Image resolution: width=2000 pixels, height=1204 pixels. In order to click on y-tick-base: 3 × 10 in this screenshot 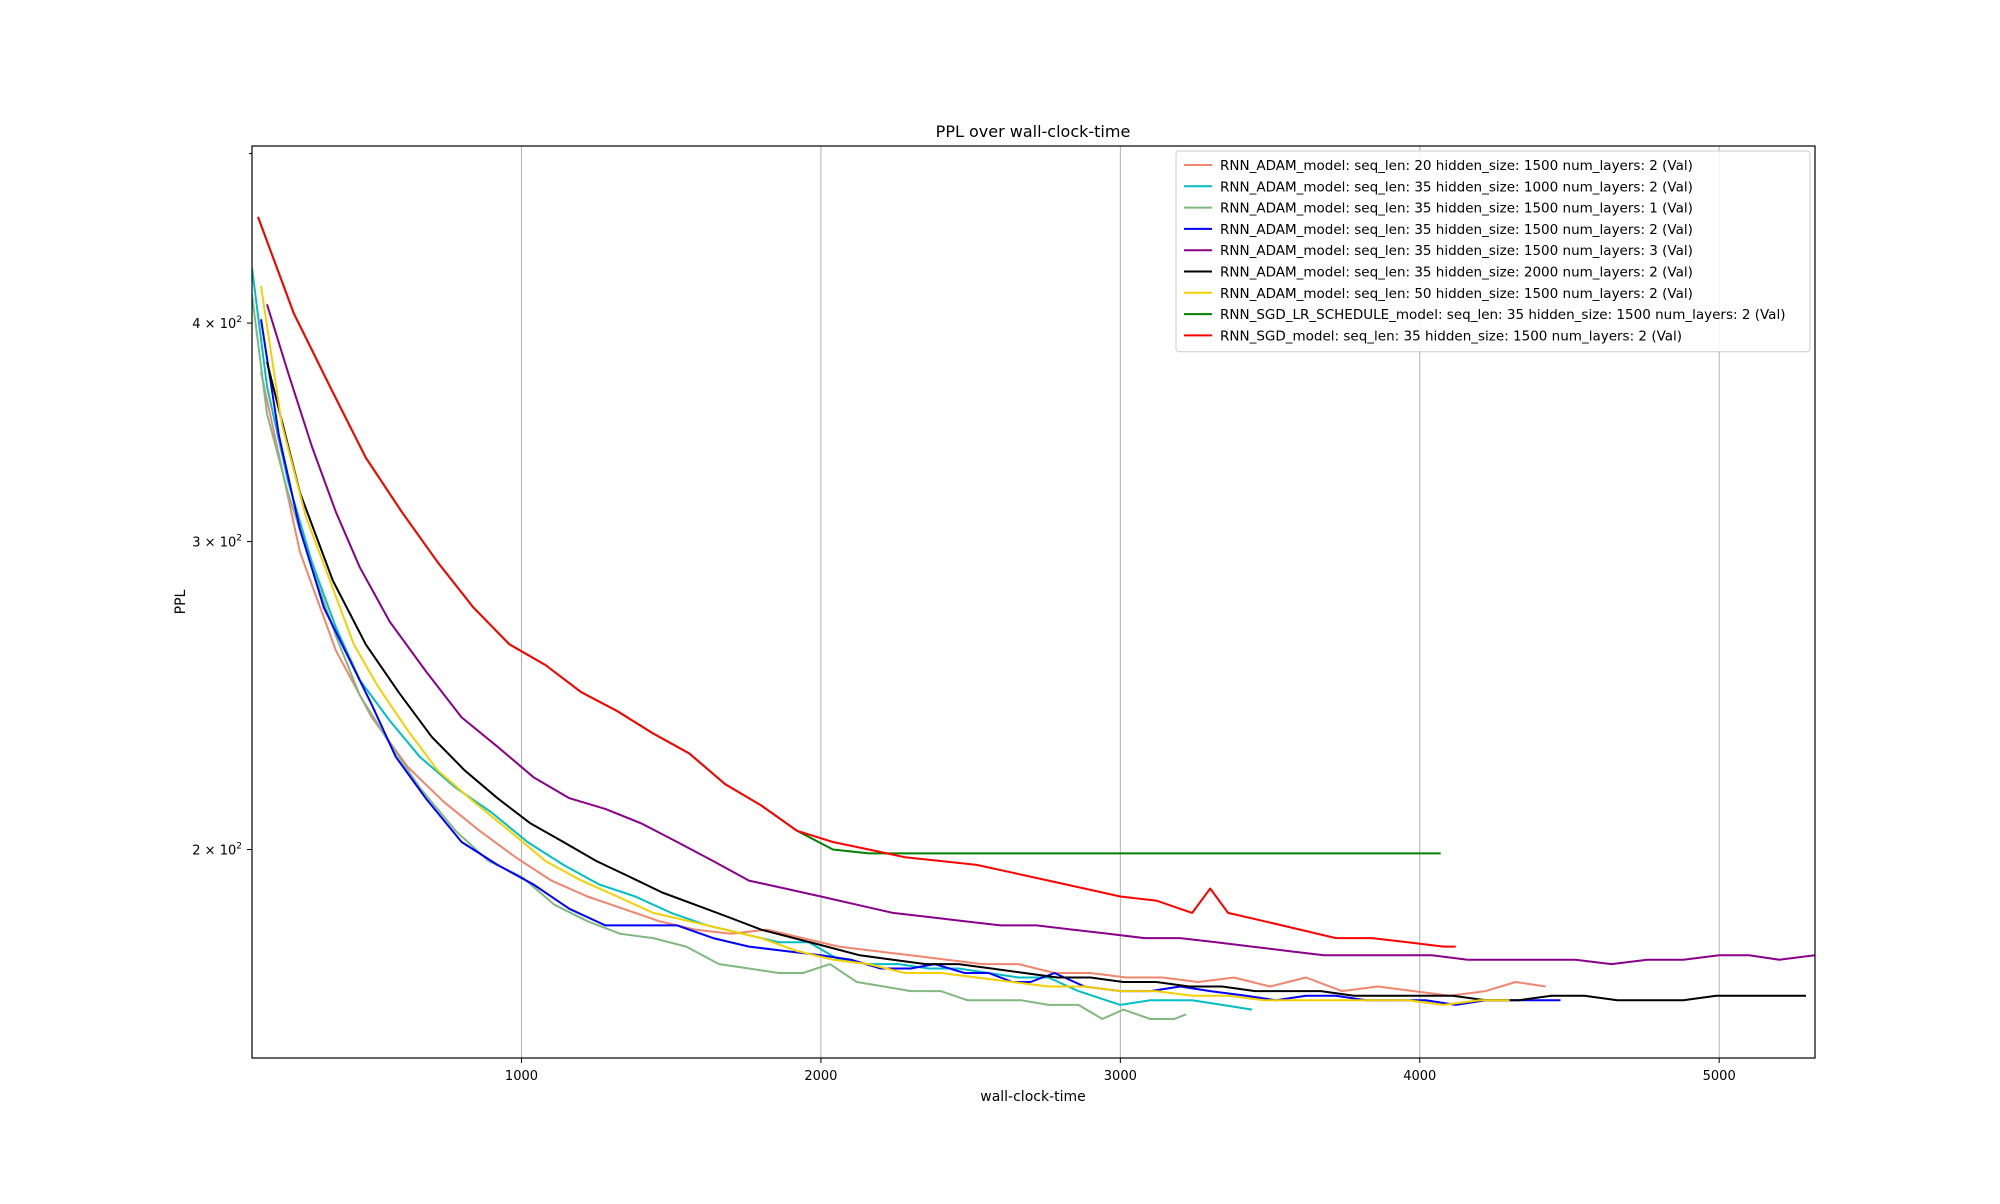, I will do `click(214, 543)`.